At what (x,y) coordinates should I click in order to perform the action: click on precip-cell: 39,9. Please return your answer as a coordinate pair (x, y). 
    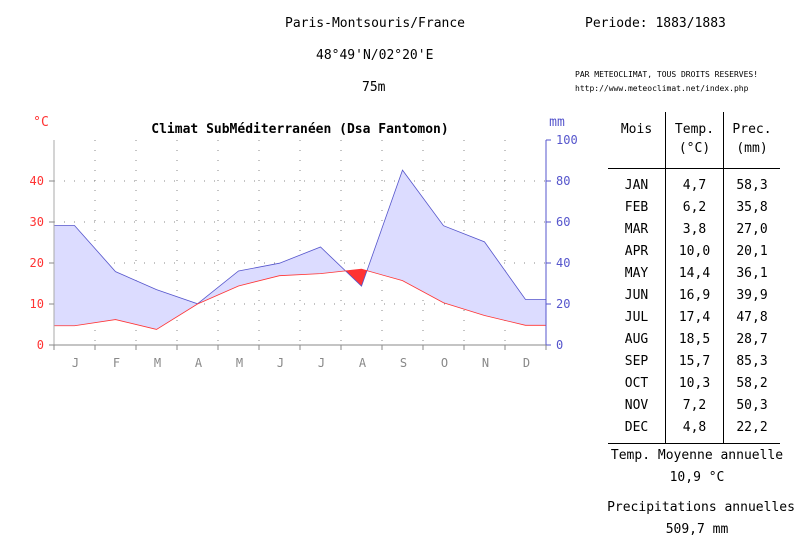
    Looking at the image, I should click on (751, 295).